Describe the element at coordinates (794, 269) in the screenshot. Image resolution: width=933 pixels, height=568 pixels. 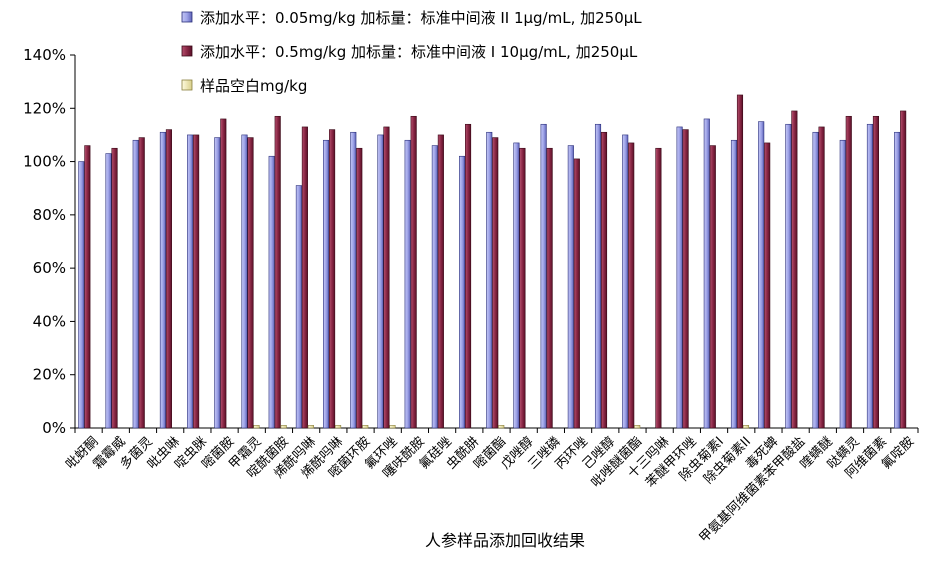
I see `bar-series-2: 甲氨基阿维菌素苯甲酸盐: 119%` at that location.